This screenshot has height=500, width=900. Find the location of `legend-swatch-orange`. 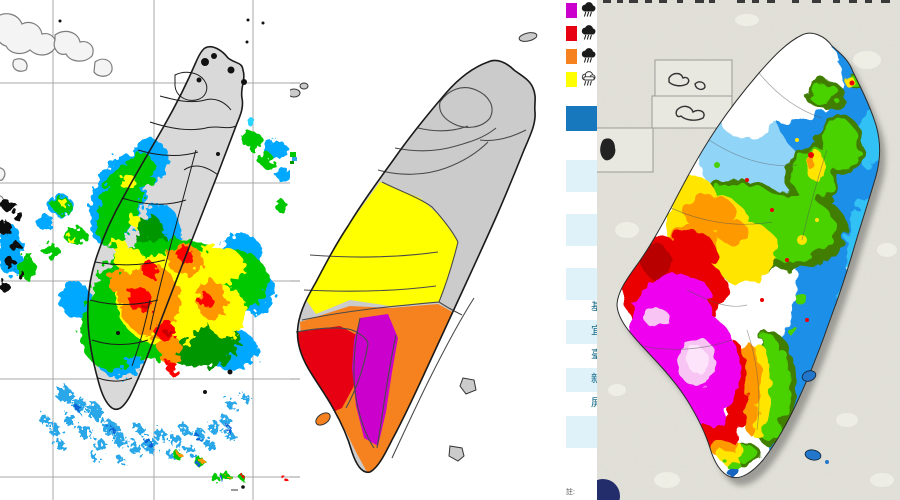

legend-swatch-orange is located at coordinates (571, 56).